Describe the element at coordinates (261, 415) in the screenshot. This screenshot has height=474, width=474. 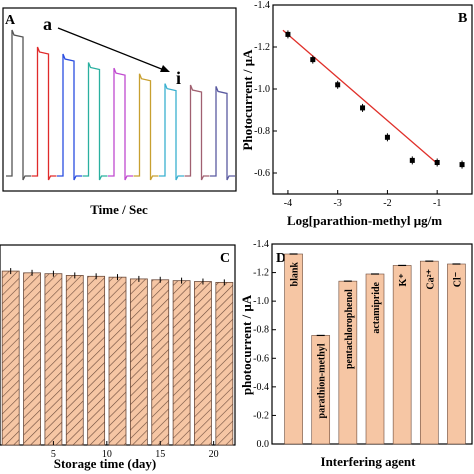
I see `d-ytick-label: -0.2` at that location.